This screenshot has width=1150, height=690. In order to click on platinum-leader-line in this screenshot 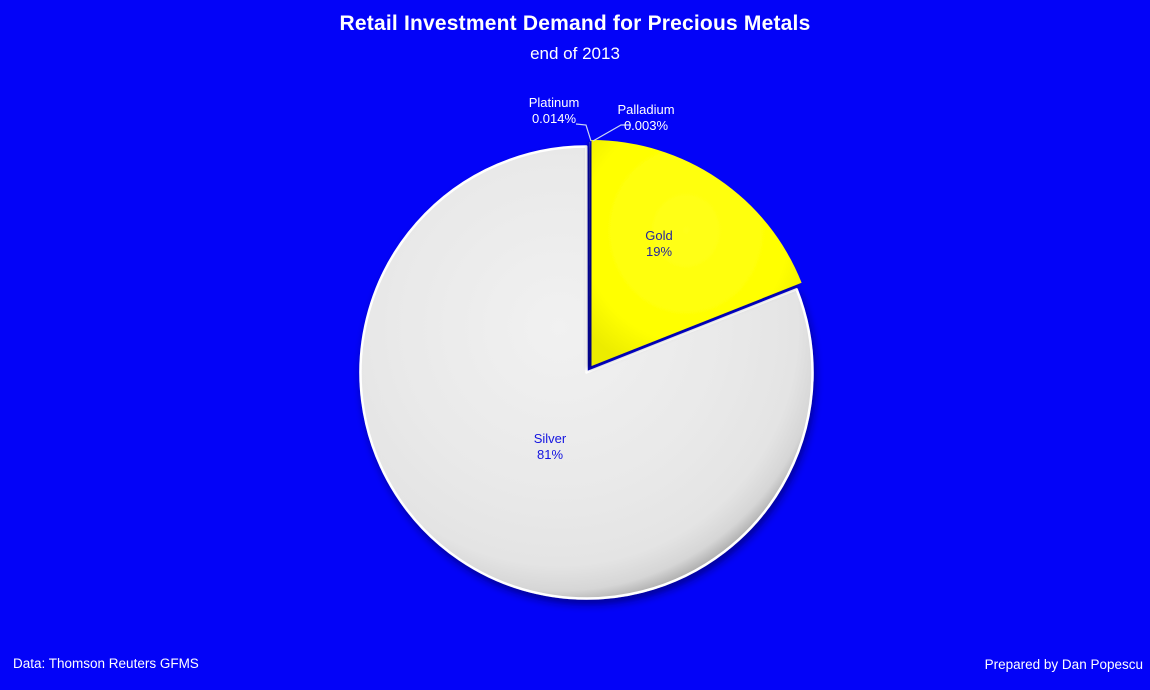, I will do `click(583, 132)`.